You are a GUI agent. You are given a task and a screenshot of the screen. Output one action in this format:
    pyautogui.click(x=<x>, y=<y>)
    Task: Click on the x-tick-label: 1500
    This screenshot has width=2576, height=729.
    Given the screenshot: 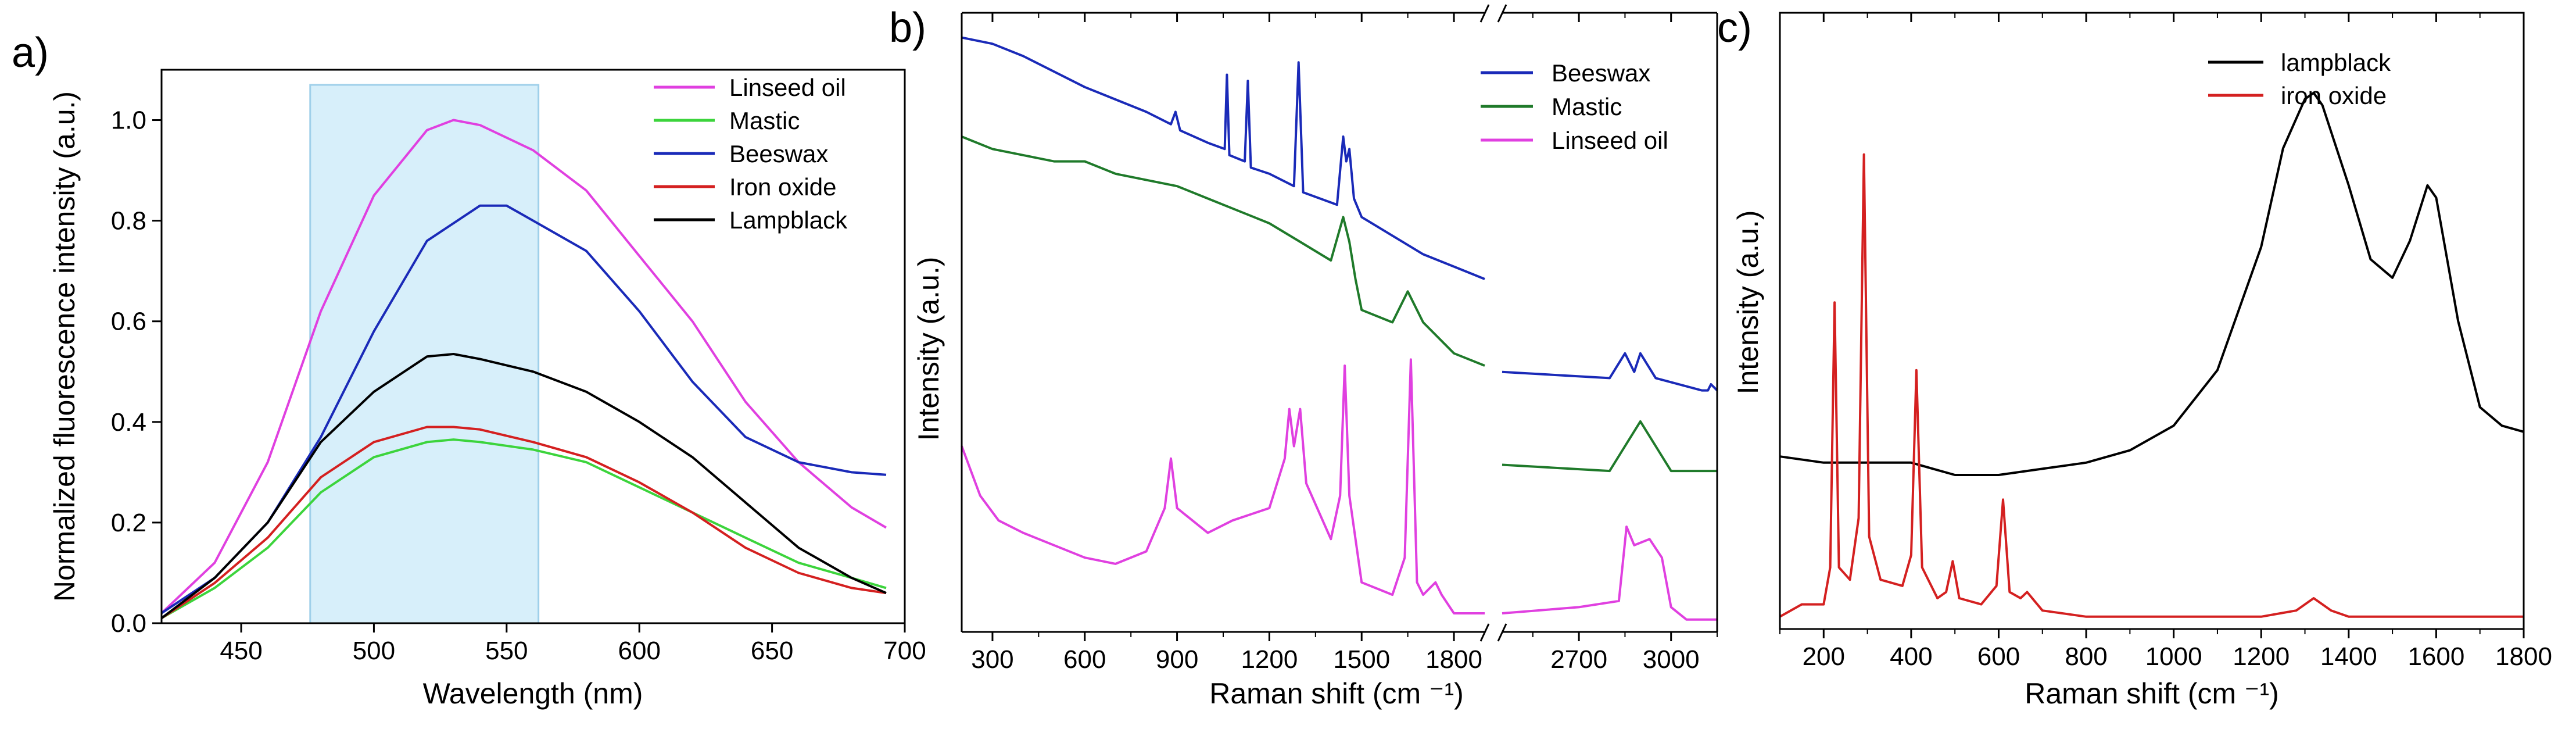 What is the action you would take?
    pyautogui.click(x=1361, y=659)
    